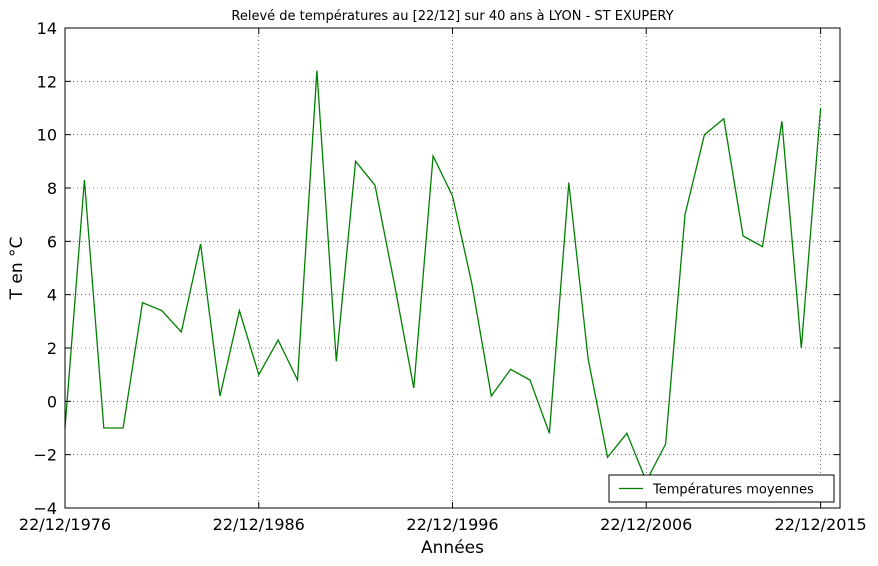  I want to click on legend: Températures moyennes, so click(721, 488).